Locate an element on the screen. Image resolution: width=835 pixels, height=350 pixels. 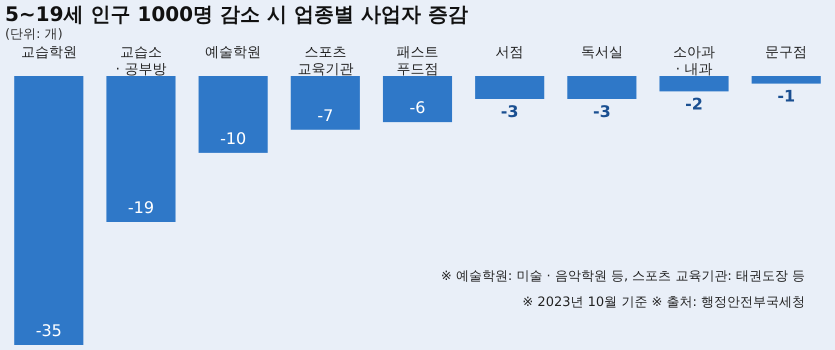
data-label: -7 is located at coordinates (325, 115).